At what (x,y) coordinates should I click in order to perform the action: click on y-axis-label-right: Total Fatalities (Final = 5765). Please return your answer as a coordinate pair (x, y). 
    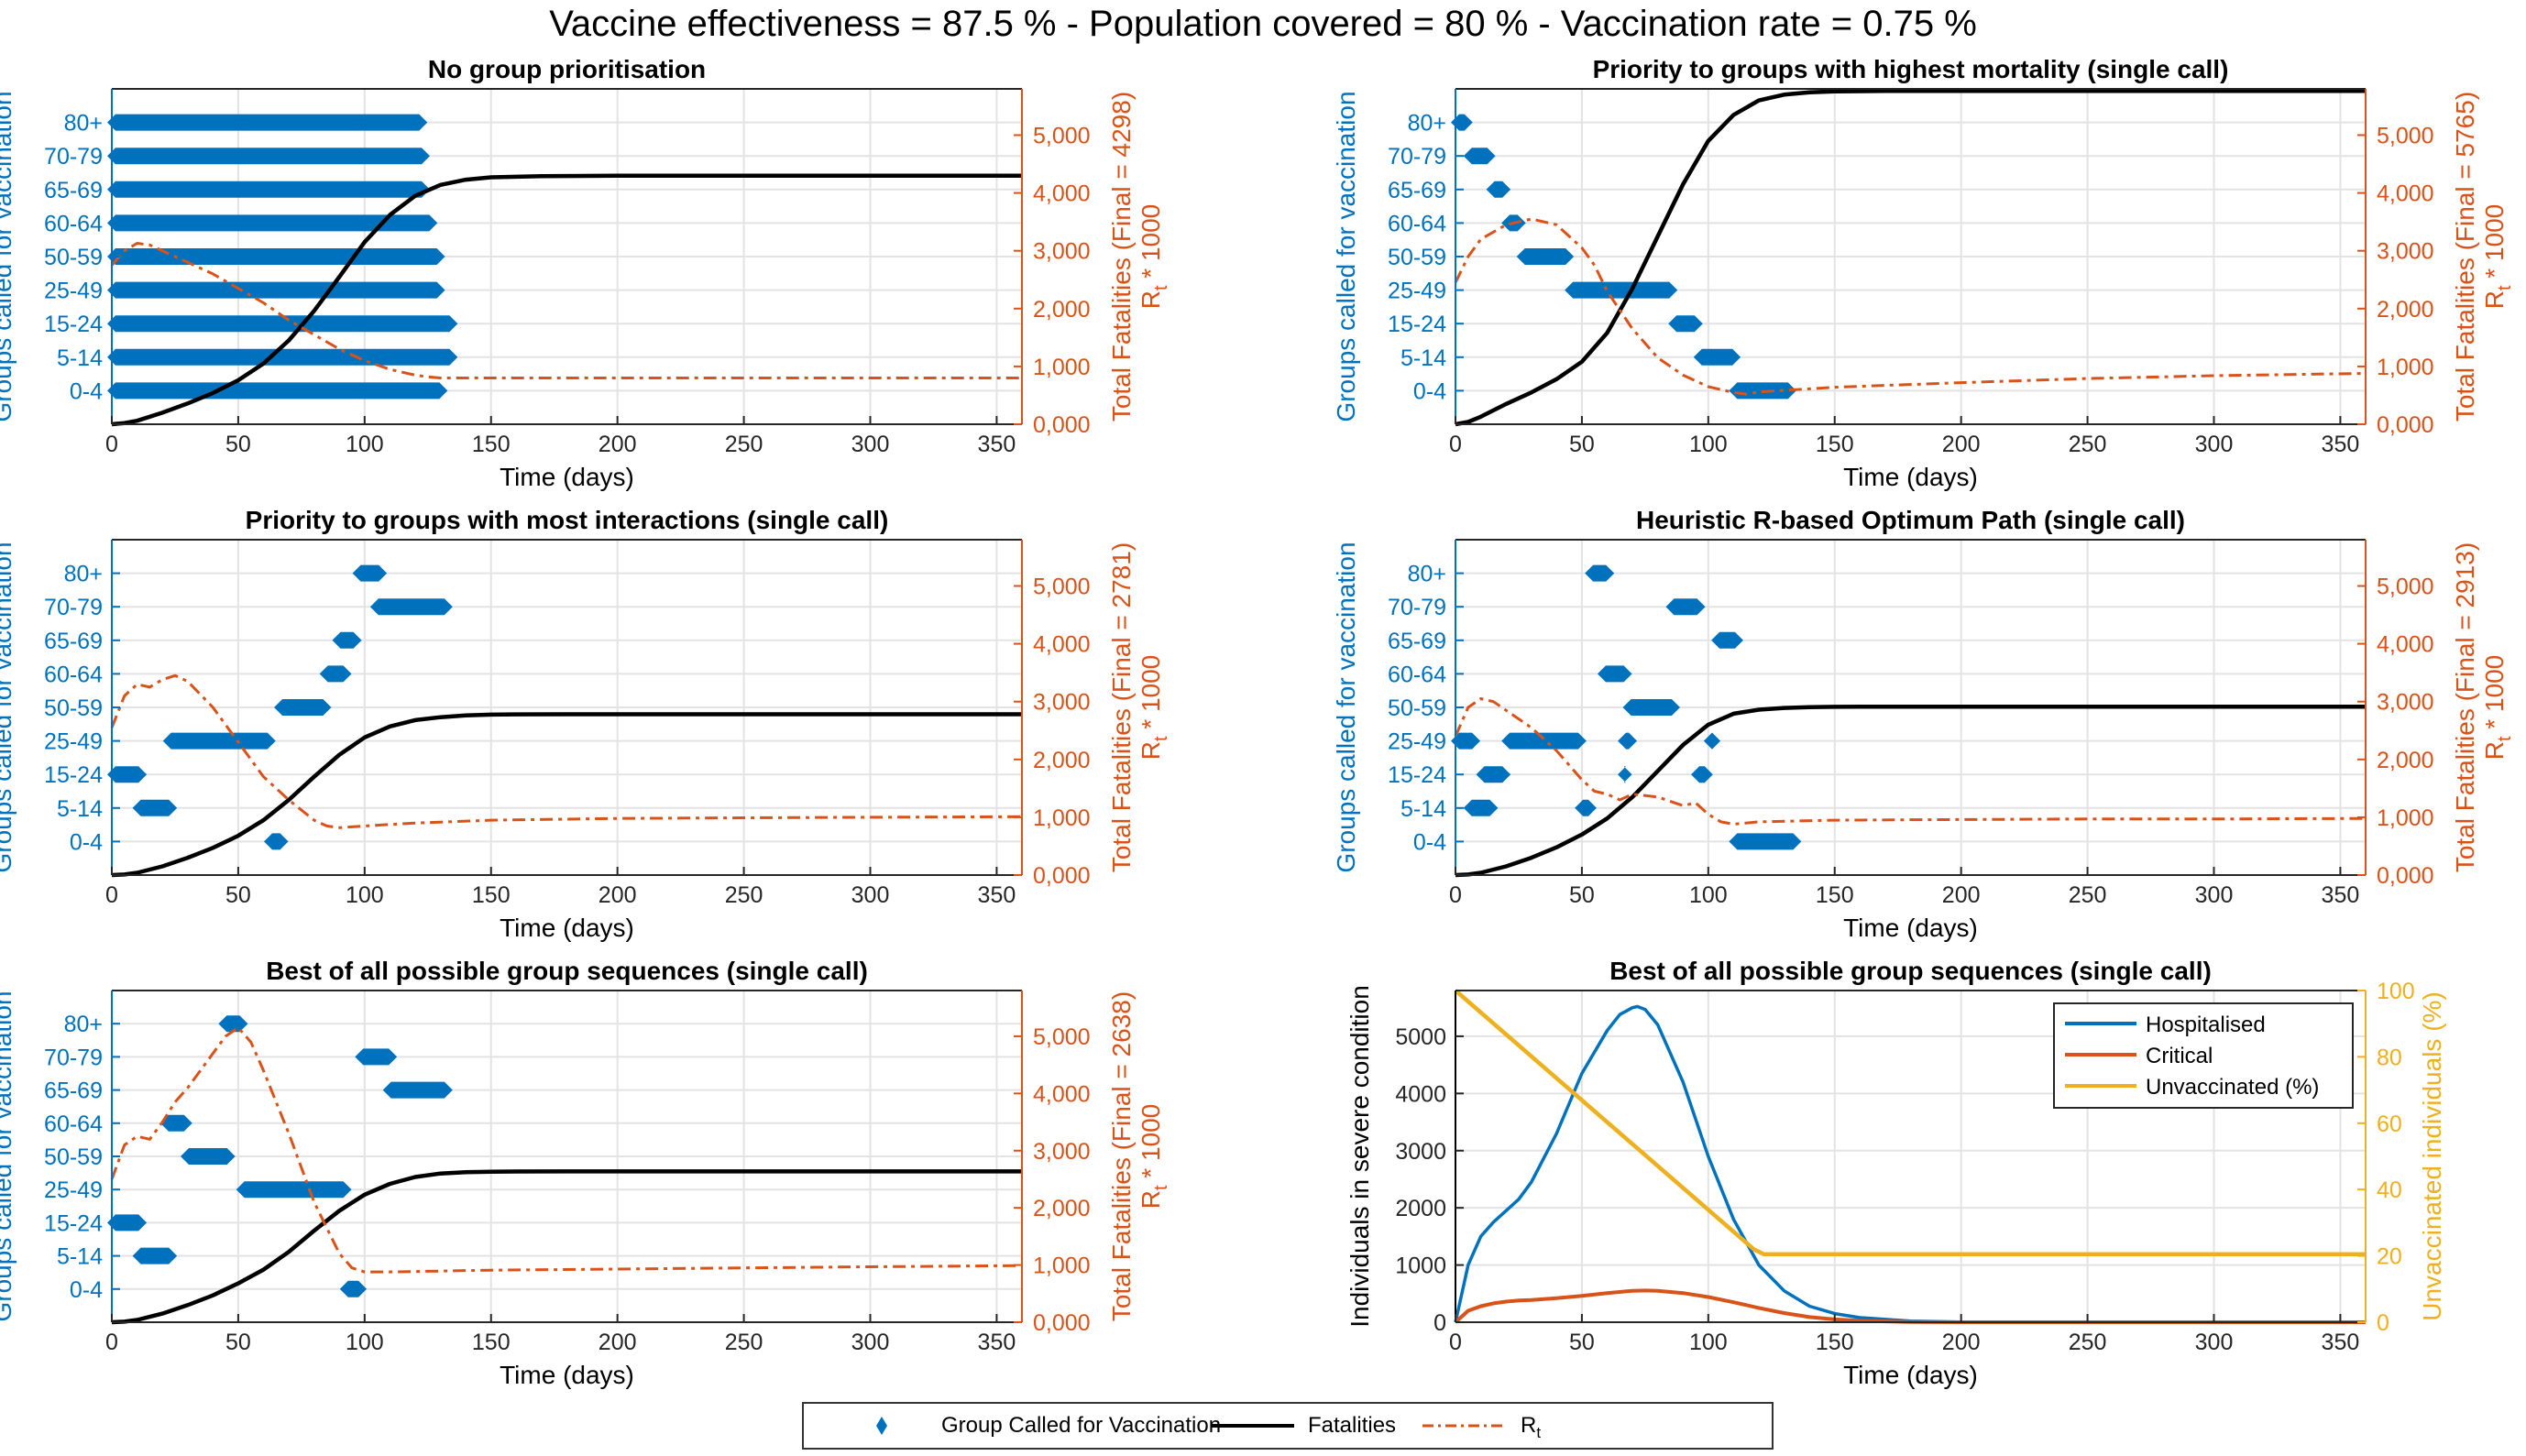
    Looking at the image, I should click on (2465, 256).